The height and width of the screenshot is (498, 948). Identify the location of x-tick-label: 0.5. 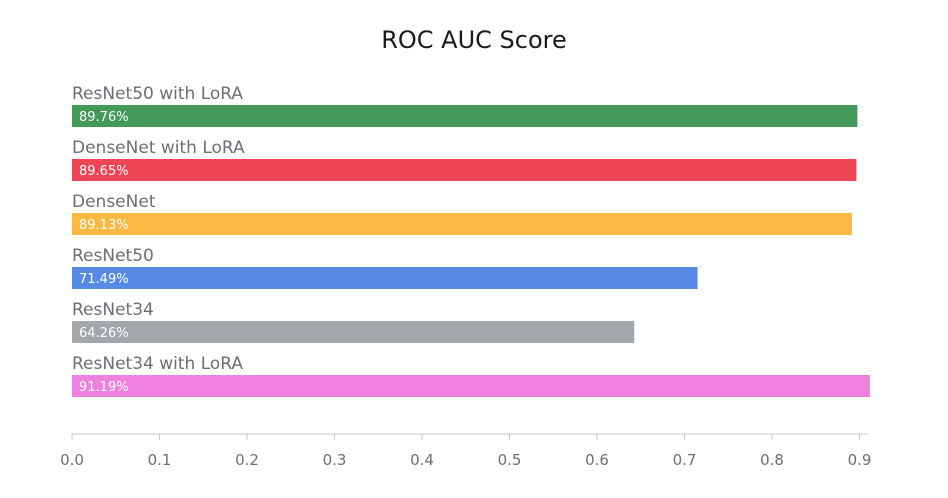
(510, 460).